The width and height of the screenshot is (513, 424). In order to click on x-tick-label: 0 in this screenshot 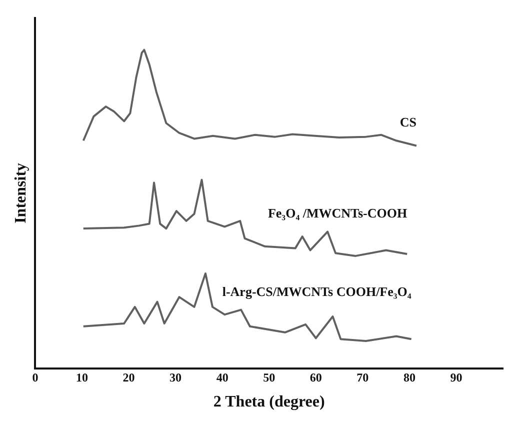, I will do `click(35, 377)`.